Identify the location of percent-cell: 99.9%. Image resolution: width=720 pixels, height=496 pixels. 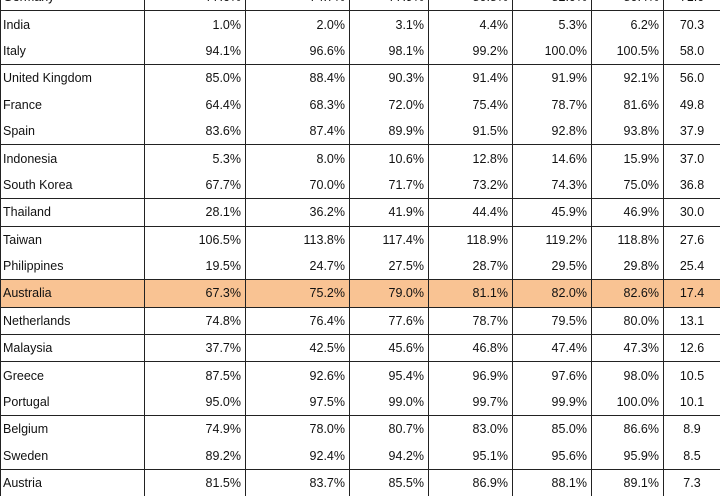
(552, 402).